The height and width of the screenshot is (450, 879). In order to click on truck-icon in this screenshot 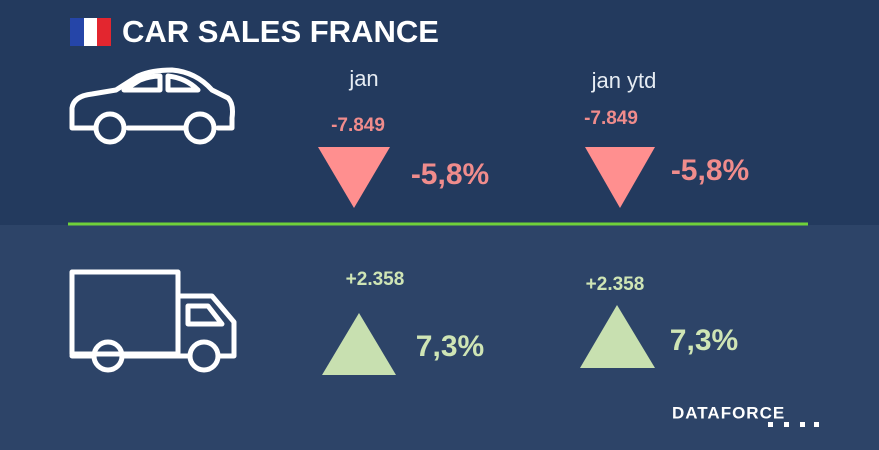, I will do `click(153, 321)`.